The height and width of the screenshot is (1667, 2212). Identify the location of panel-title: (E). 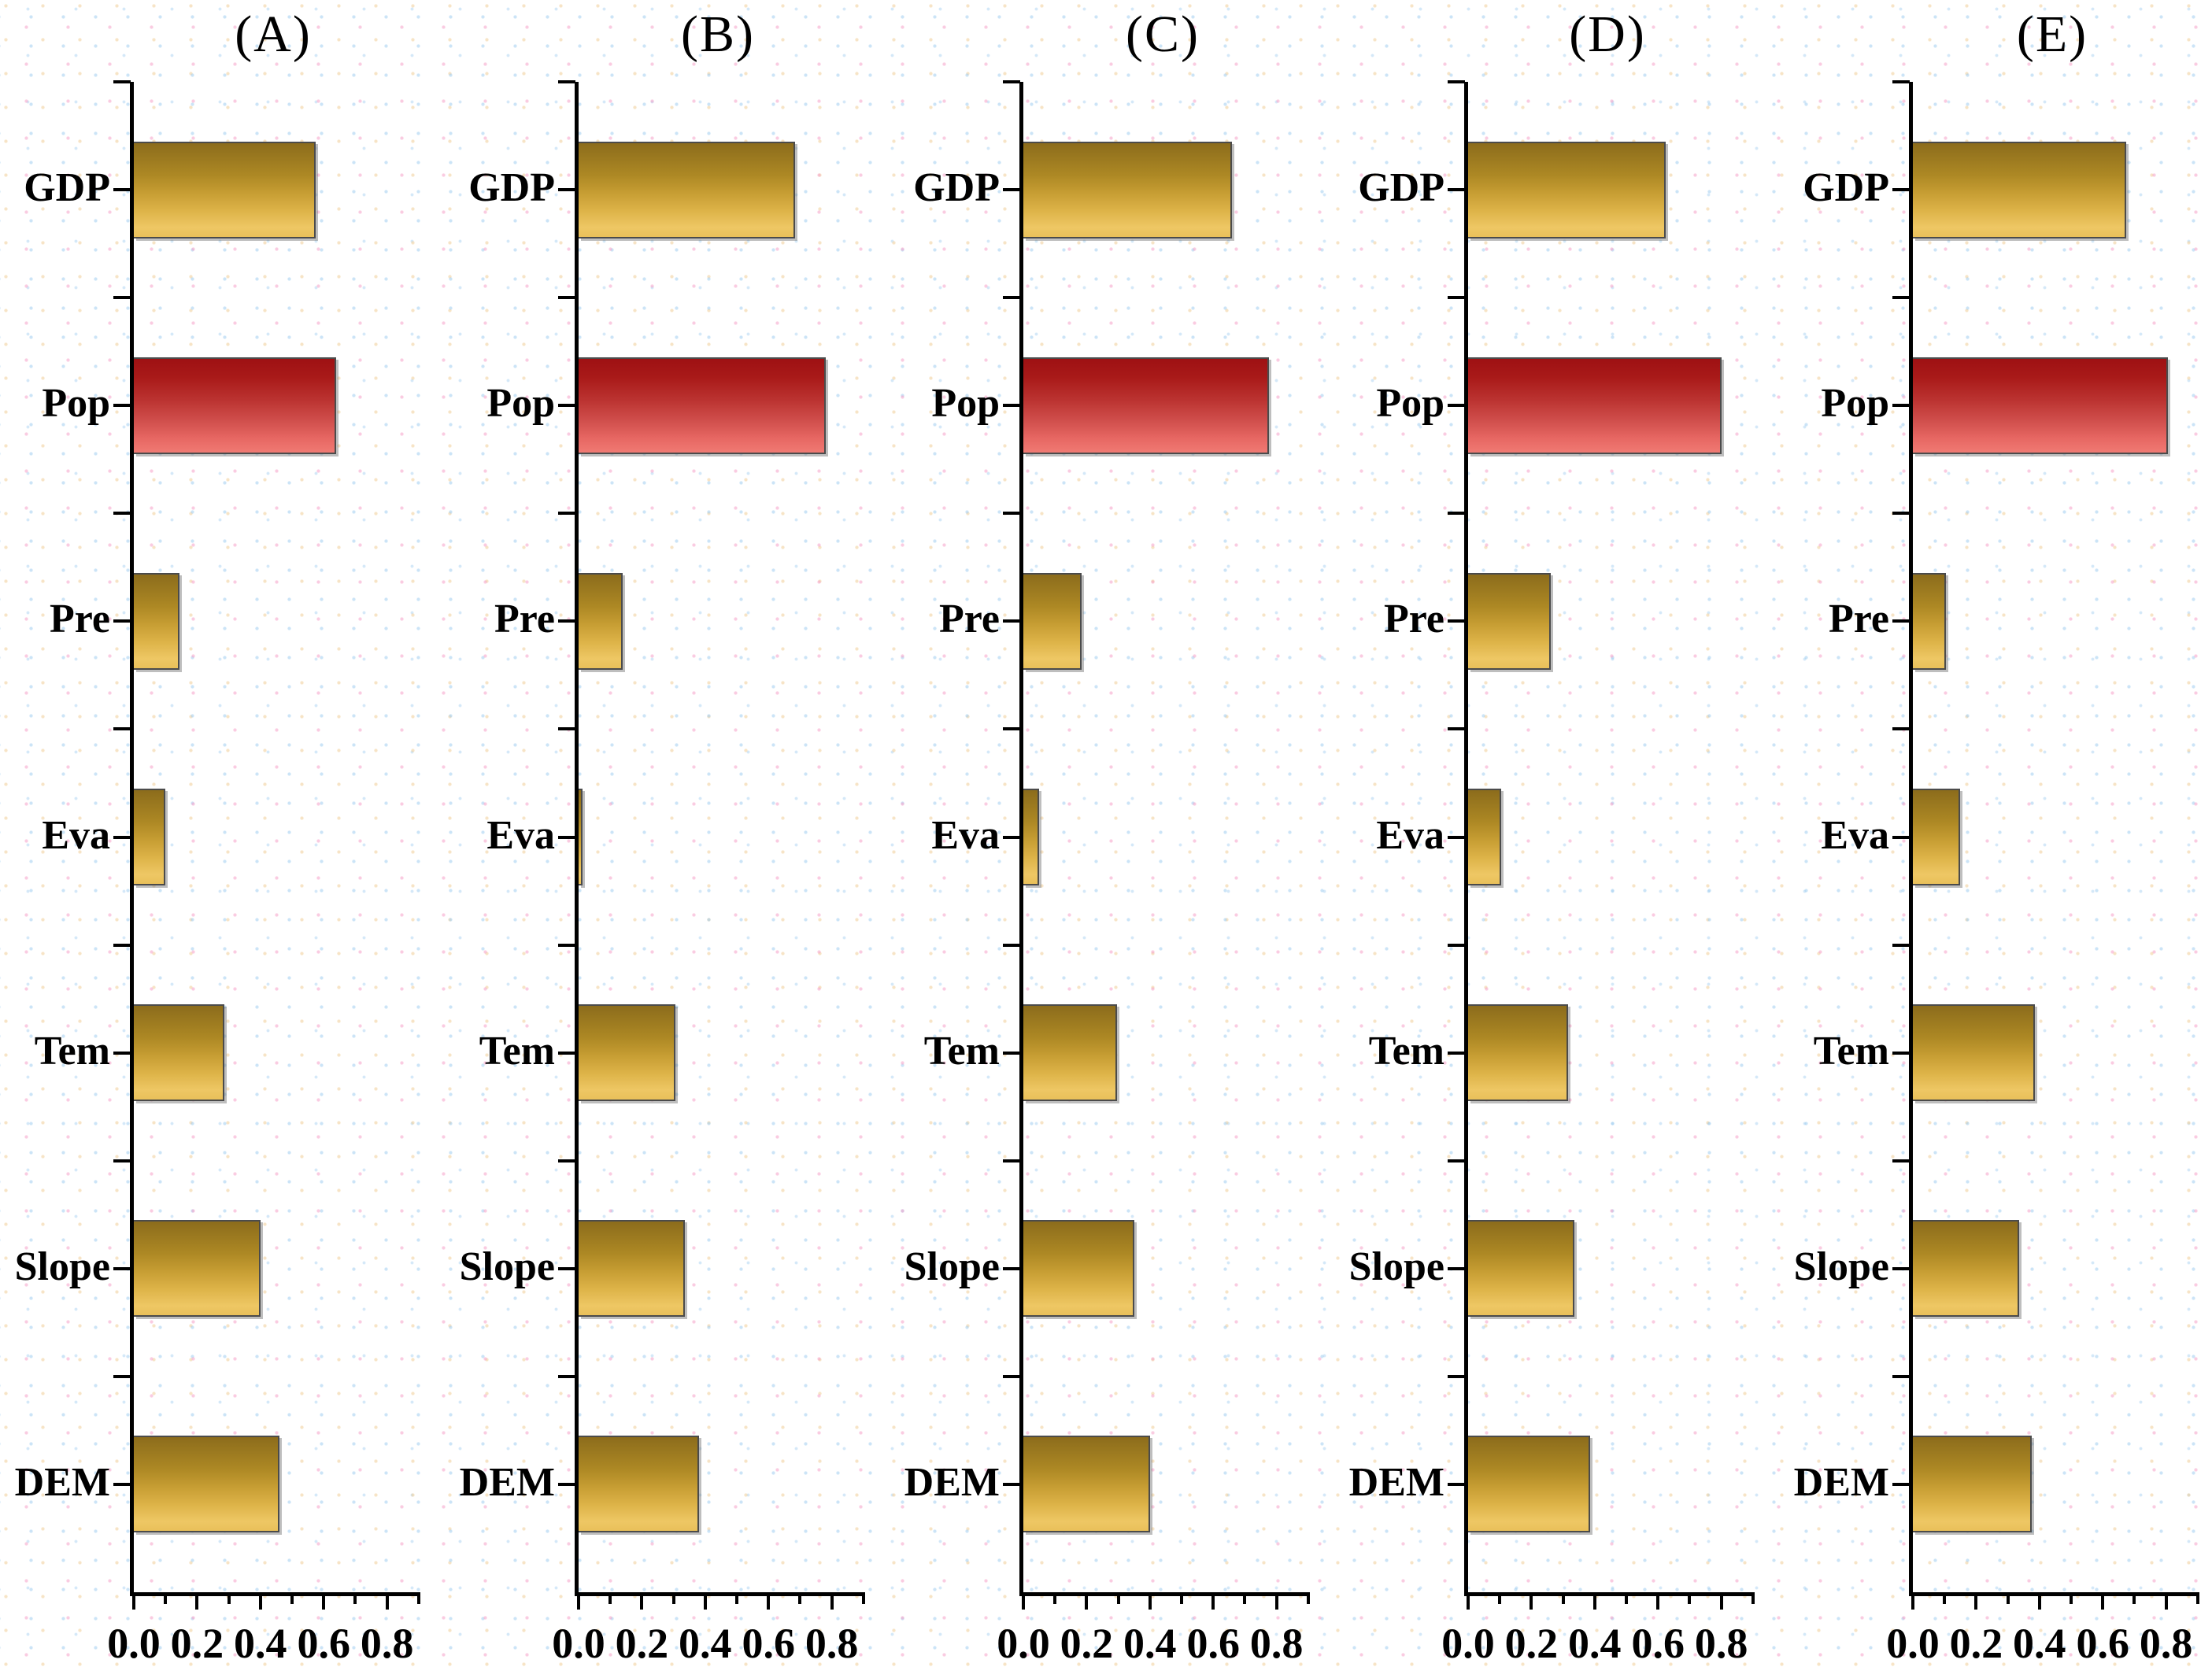
(2052, 34).